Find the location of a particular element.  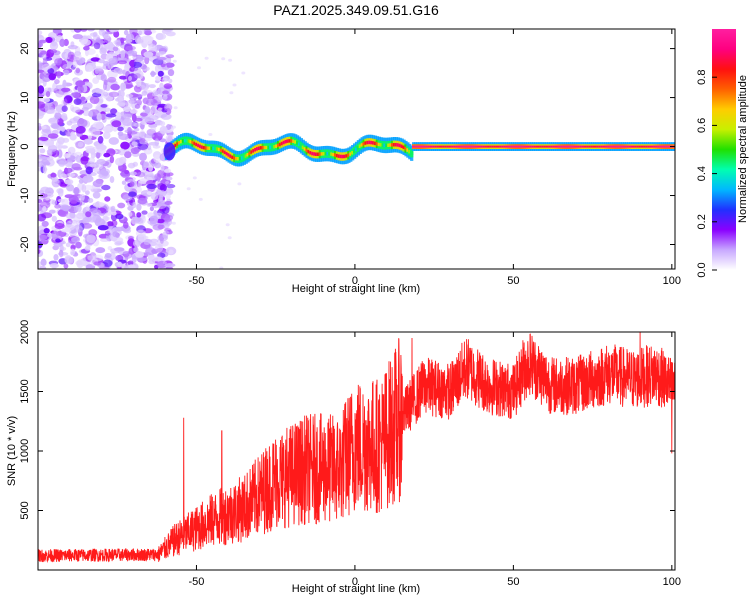

snr-x-axis-label: Height of straight line (km) is located at coordinates (356, 589).